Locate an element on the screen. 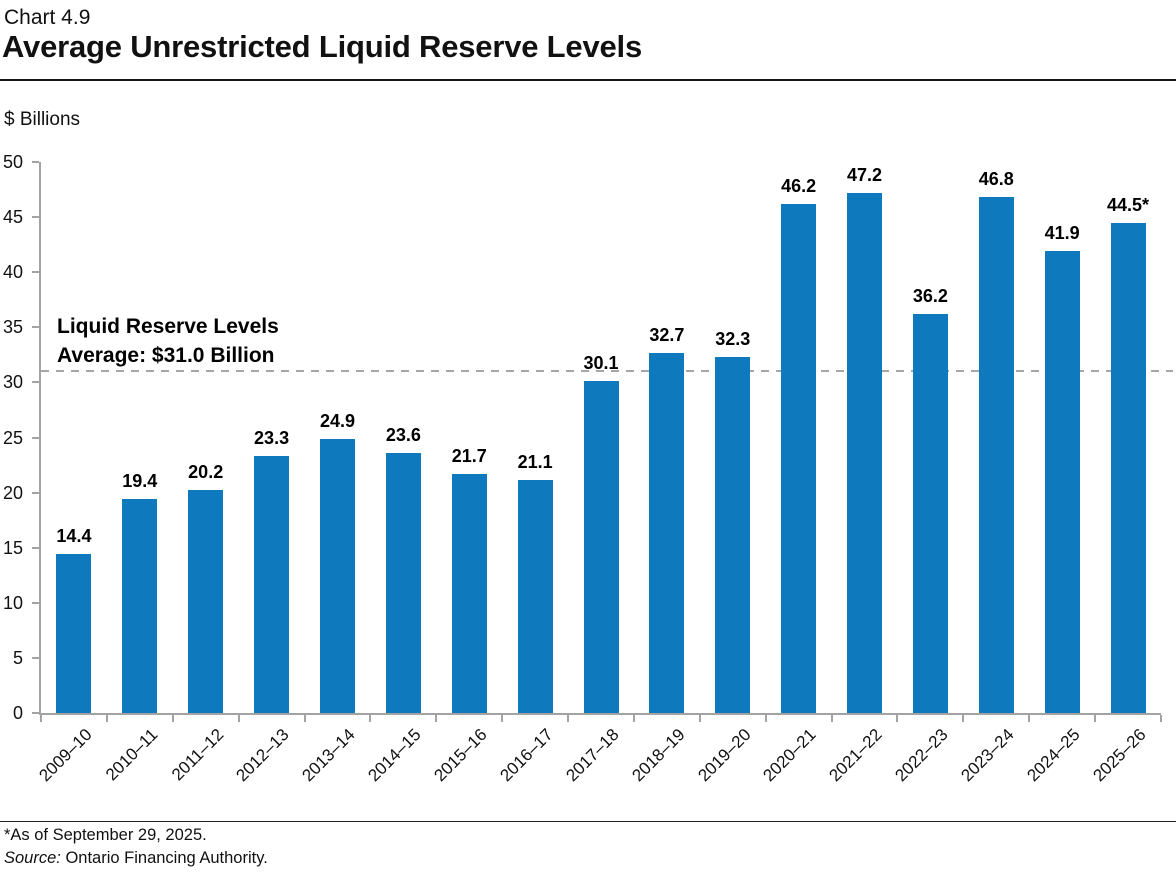 The image size is (1176, 888). y-axis-tick-label: 35 is located at coordinates (12, 327).